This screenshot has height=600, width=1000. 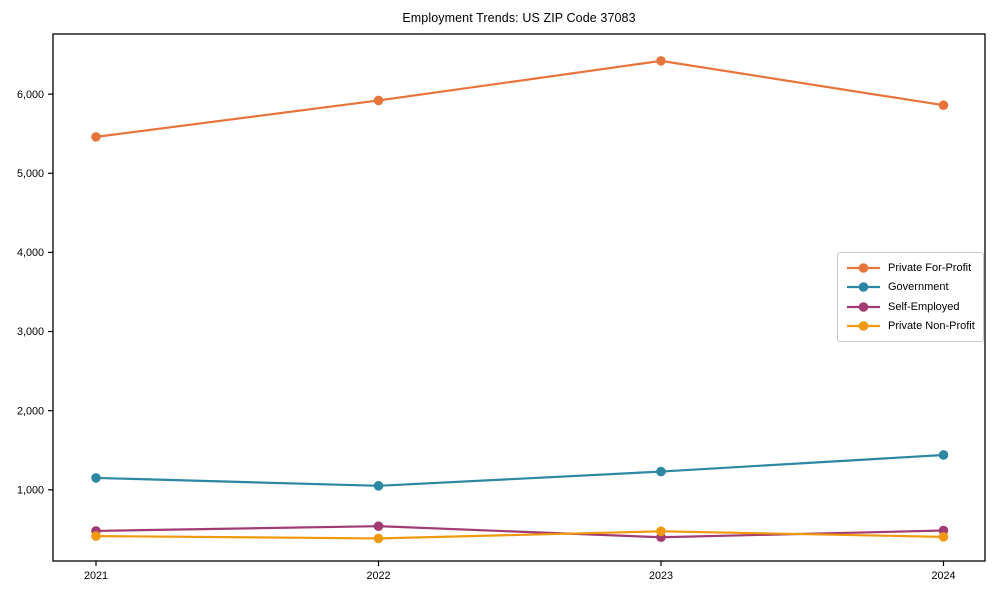 I want to click on chart-title: Employment Trends: US ZIP Code 37083, so click(x=519, y=18).